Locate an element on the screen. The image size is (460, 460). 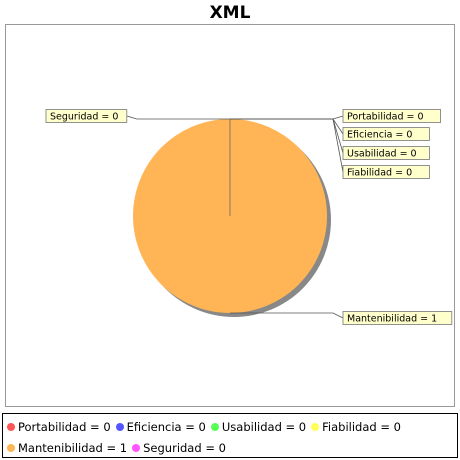
slice-label-seguridad: Seguridad = 0 is located at coordinates (137, 116).